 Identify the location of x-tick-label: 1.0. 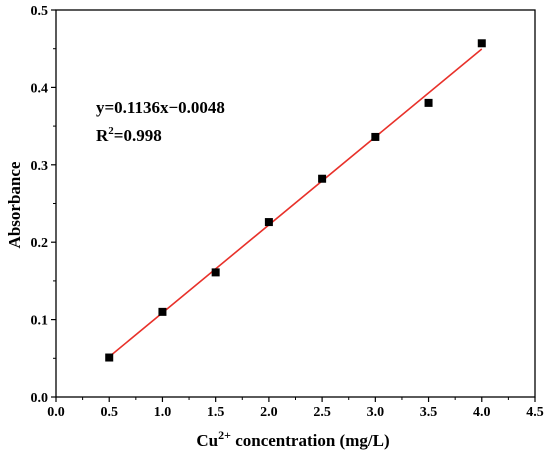
(163, 412).